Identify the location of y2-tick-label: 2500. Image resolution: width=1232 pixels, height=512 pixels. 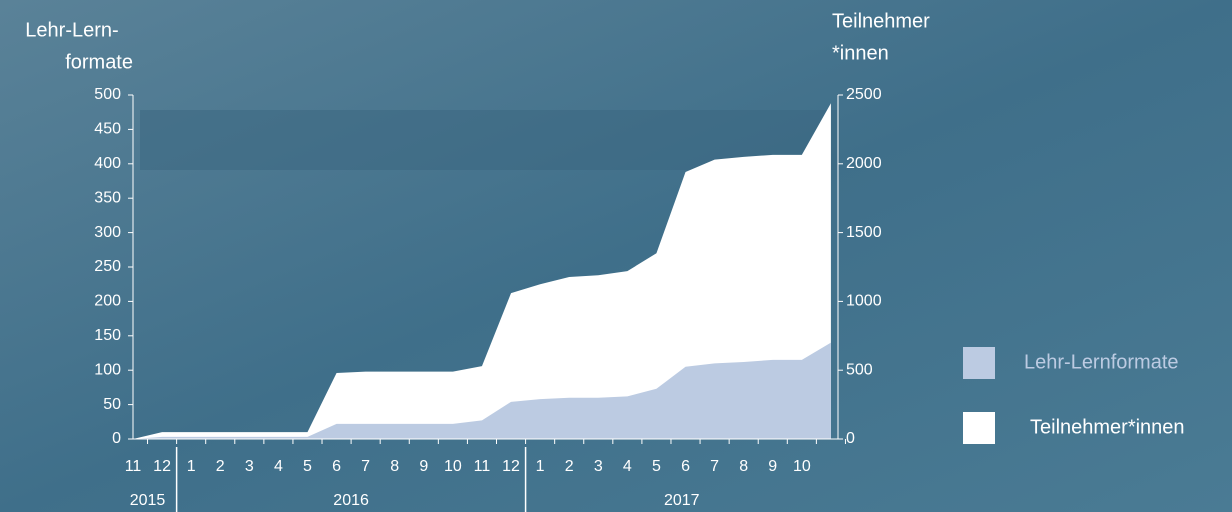
(864, 94).